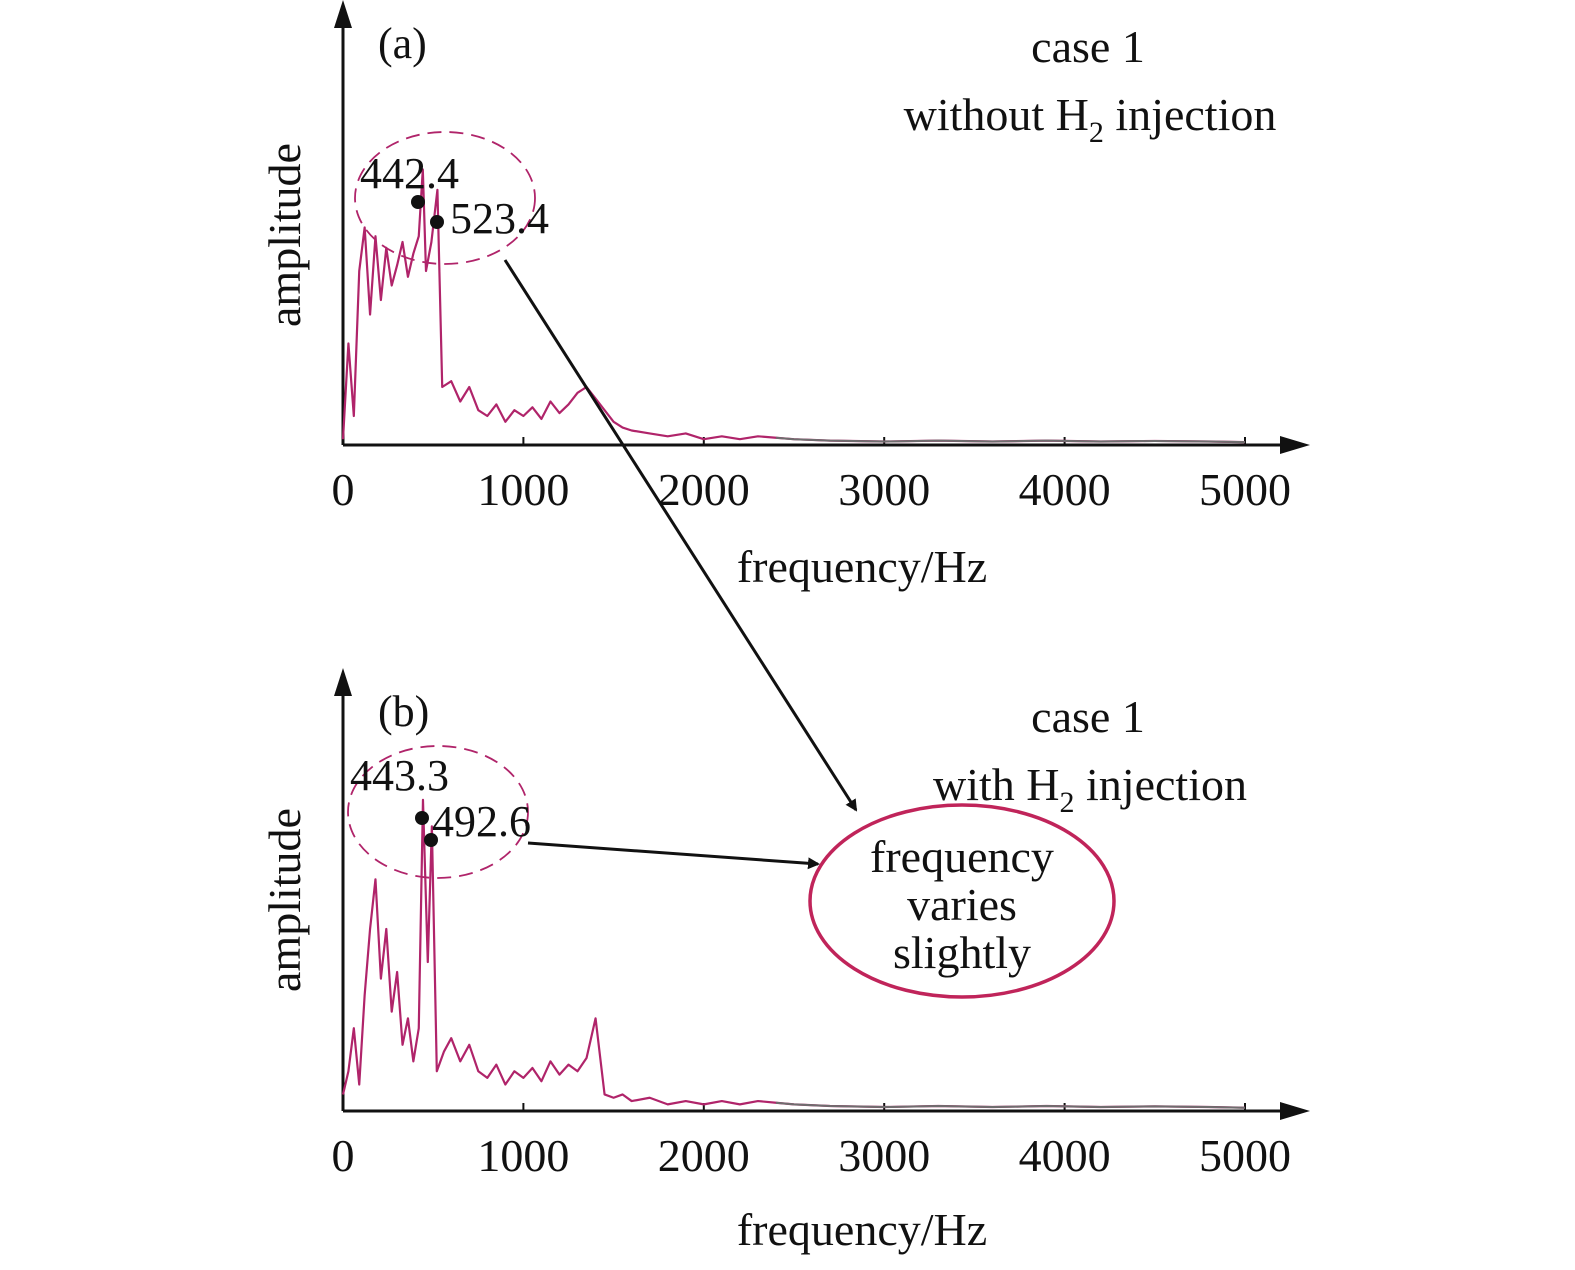 This screenshot has width=1575, height=1270. I want to click on peak-label: 523.4, so click(499, 218).